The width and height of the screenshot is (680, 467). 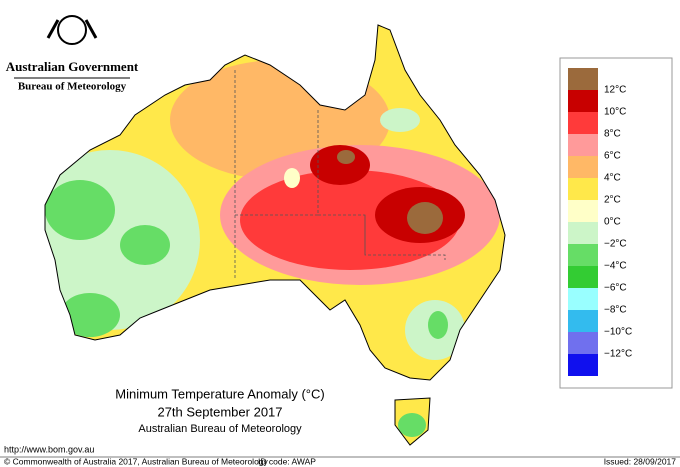 I want to click on map-date: 27th September 2017, so click(x=219, y=411).